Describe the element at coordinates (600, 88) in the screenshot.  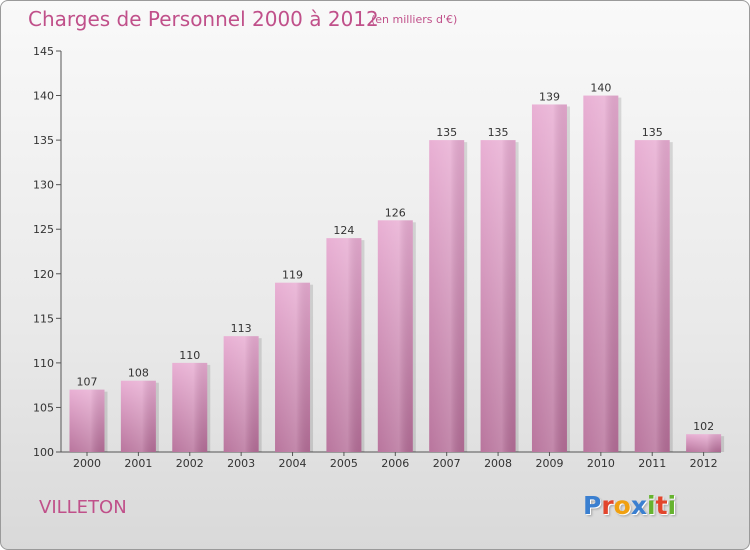
I see `data-label: 140` at that location.